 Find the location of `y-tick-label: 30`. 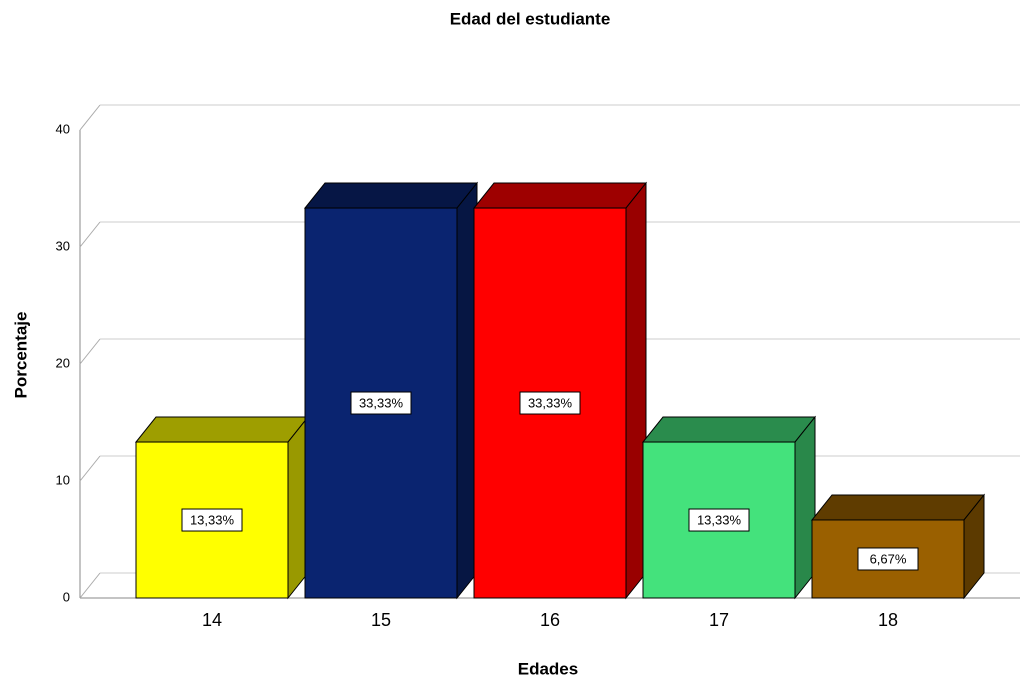

y-tick-label: 30 is located at coordinates (63, 245).